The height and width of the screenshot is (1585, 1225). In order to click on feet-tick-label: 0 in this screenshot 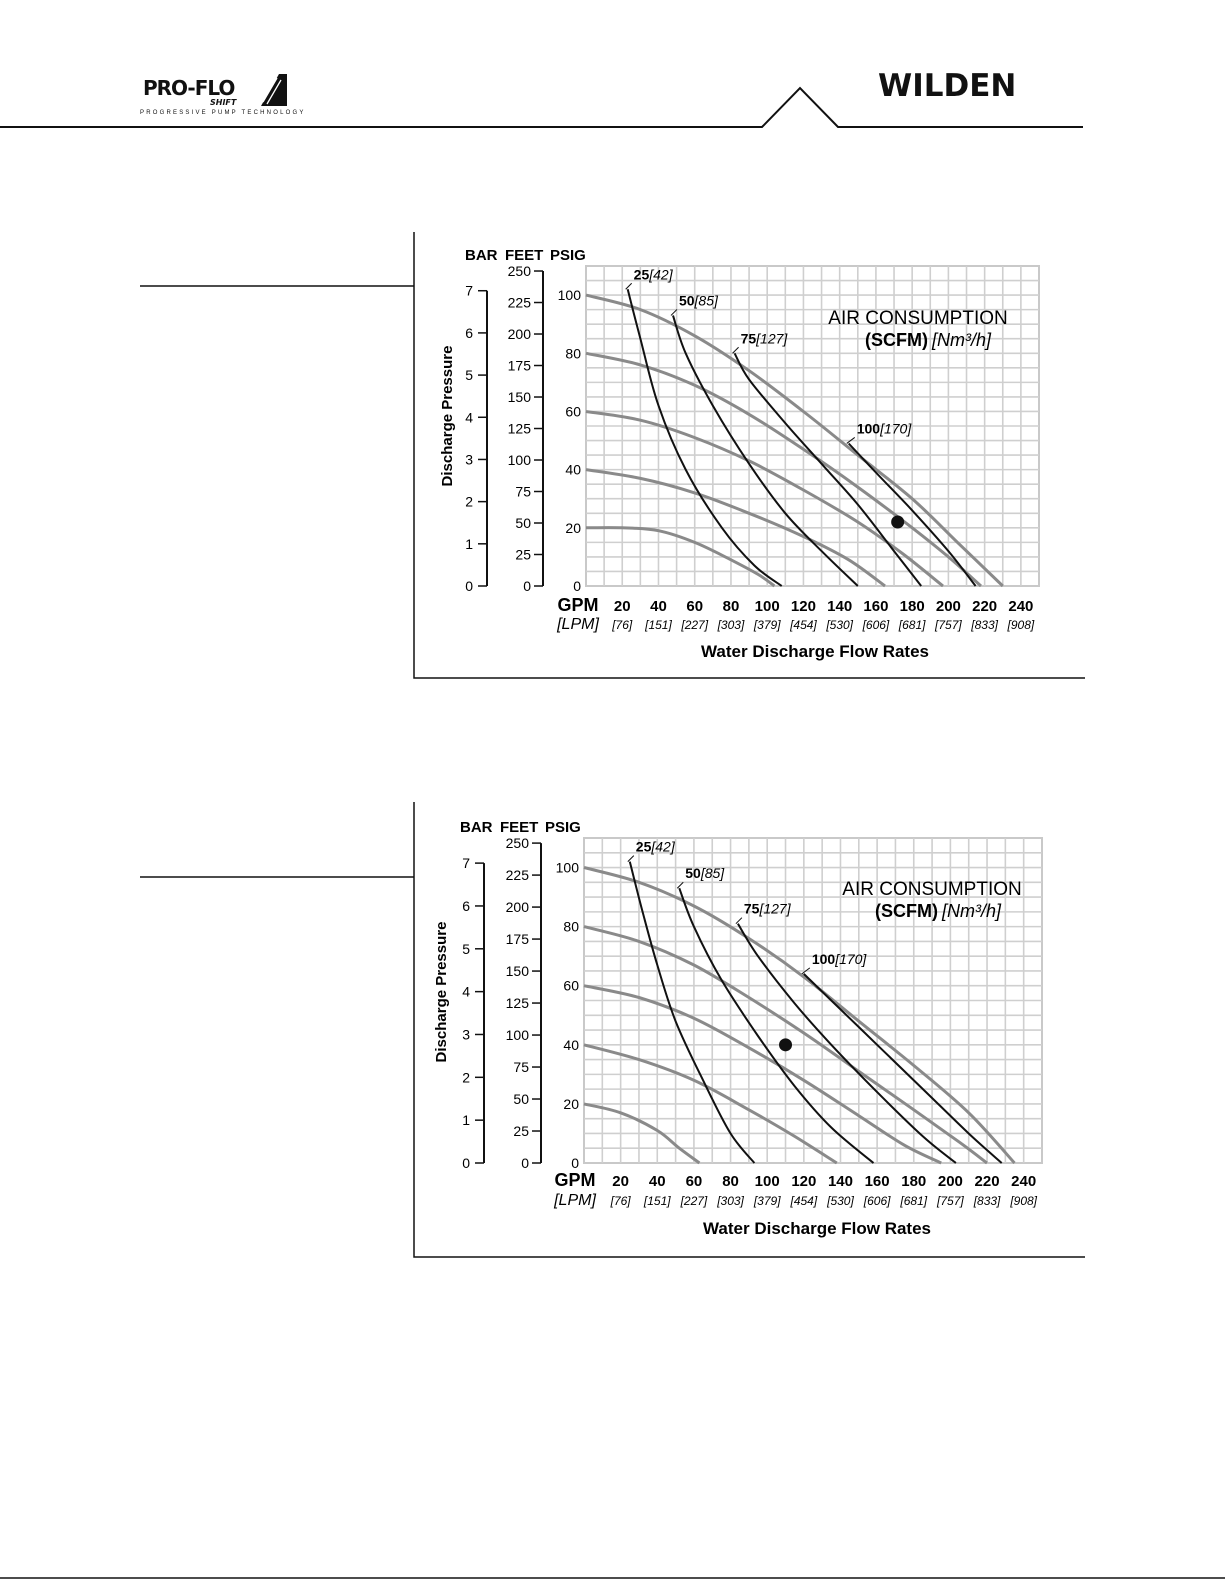, I will do `click(527, 586)`.